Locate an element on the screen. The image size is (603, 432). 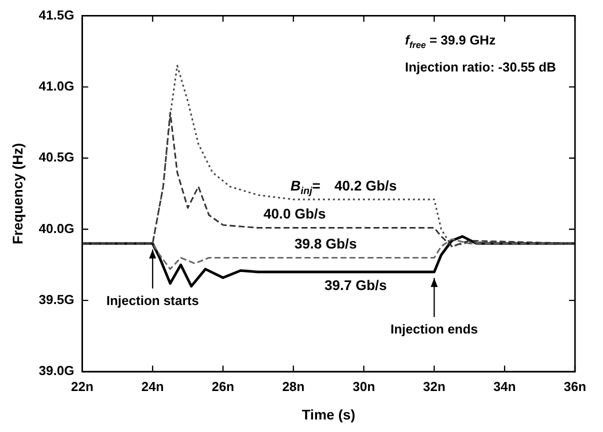
x-tick-label: 36n is located at coordinates (575, 386).